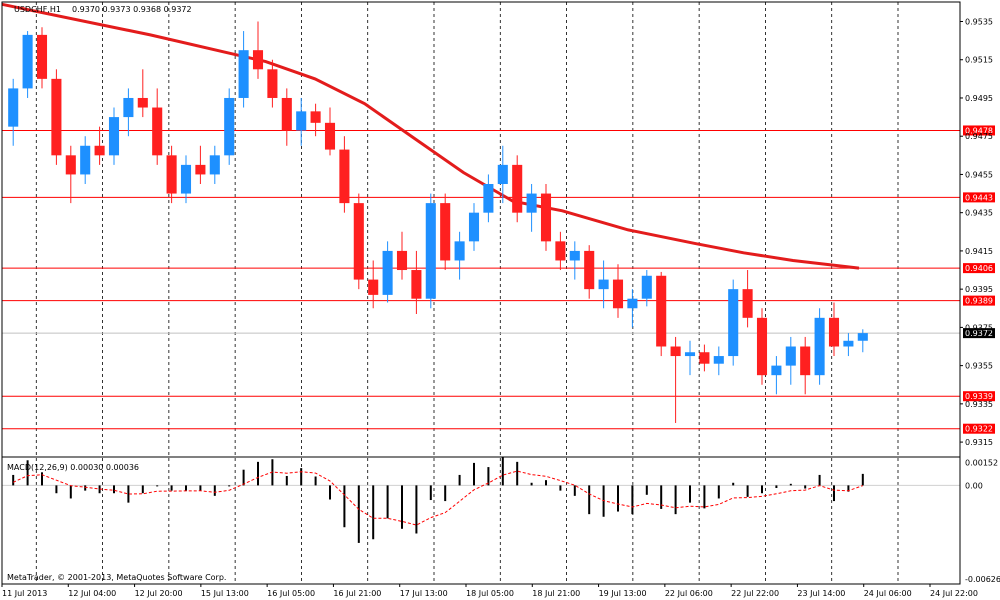 Image resolution: width=1000 pixels, height=600 pixels. I want to click on macd-signal-line, so click(437, 498).